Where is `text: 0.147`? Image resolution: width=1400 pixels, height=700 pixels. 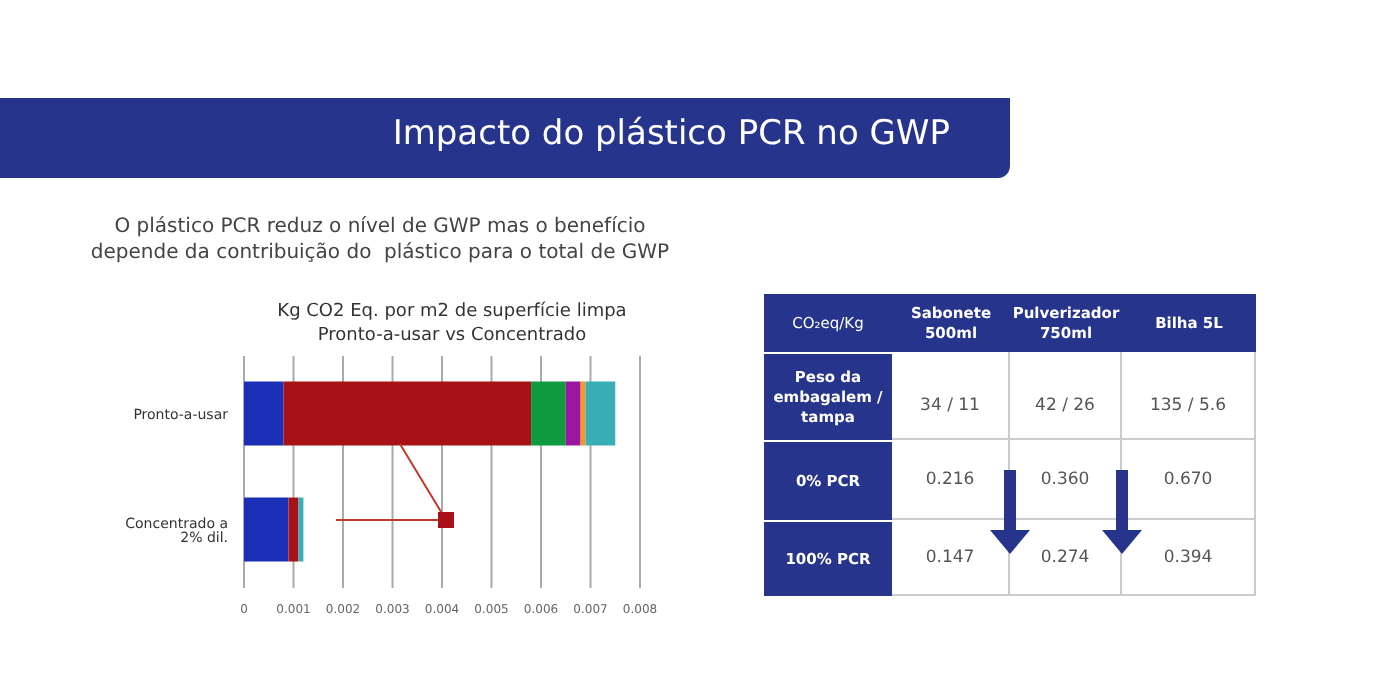 text: 0.147 is located at coordinates (950, 558).